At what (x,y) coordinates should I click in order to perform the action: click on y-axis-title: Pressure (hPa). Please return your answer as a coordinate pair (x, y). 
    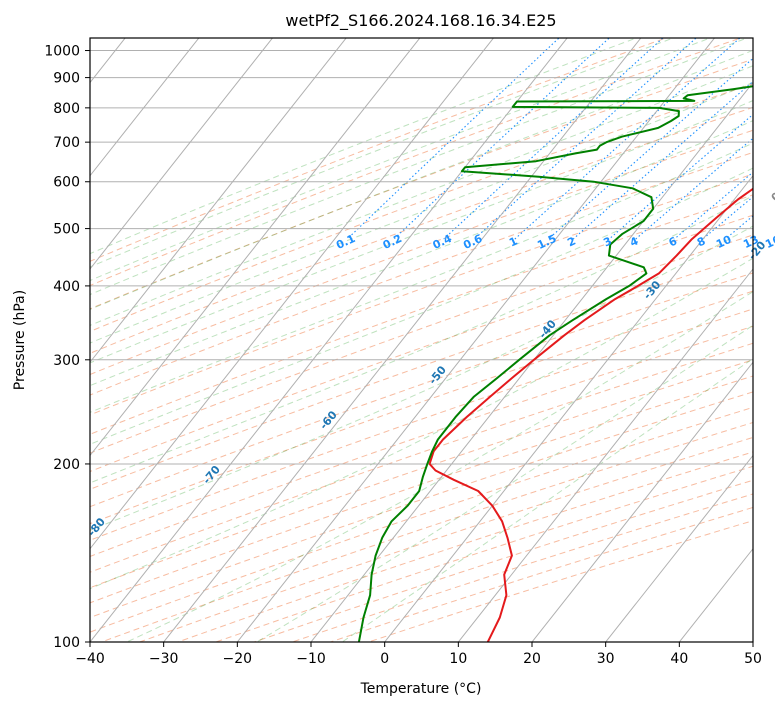
    Looking at the image, I should click on (20, 340).